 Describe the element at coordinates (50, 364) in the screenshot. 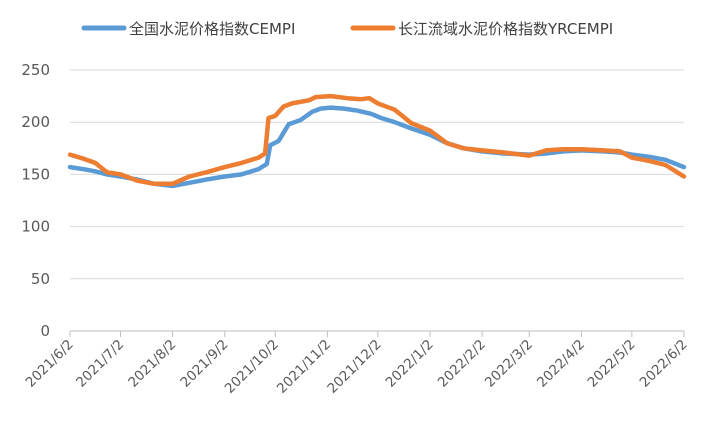

I see `x-tick-label: 2021/6/2` at that location.